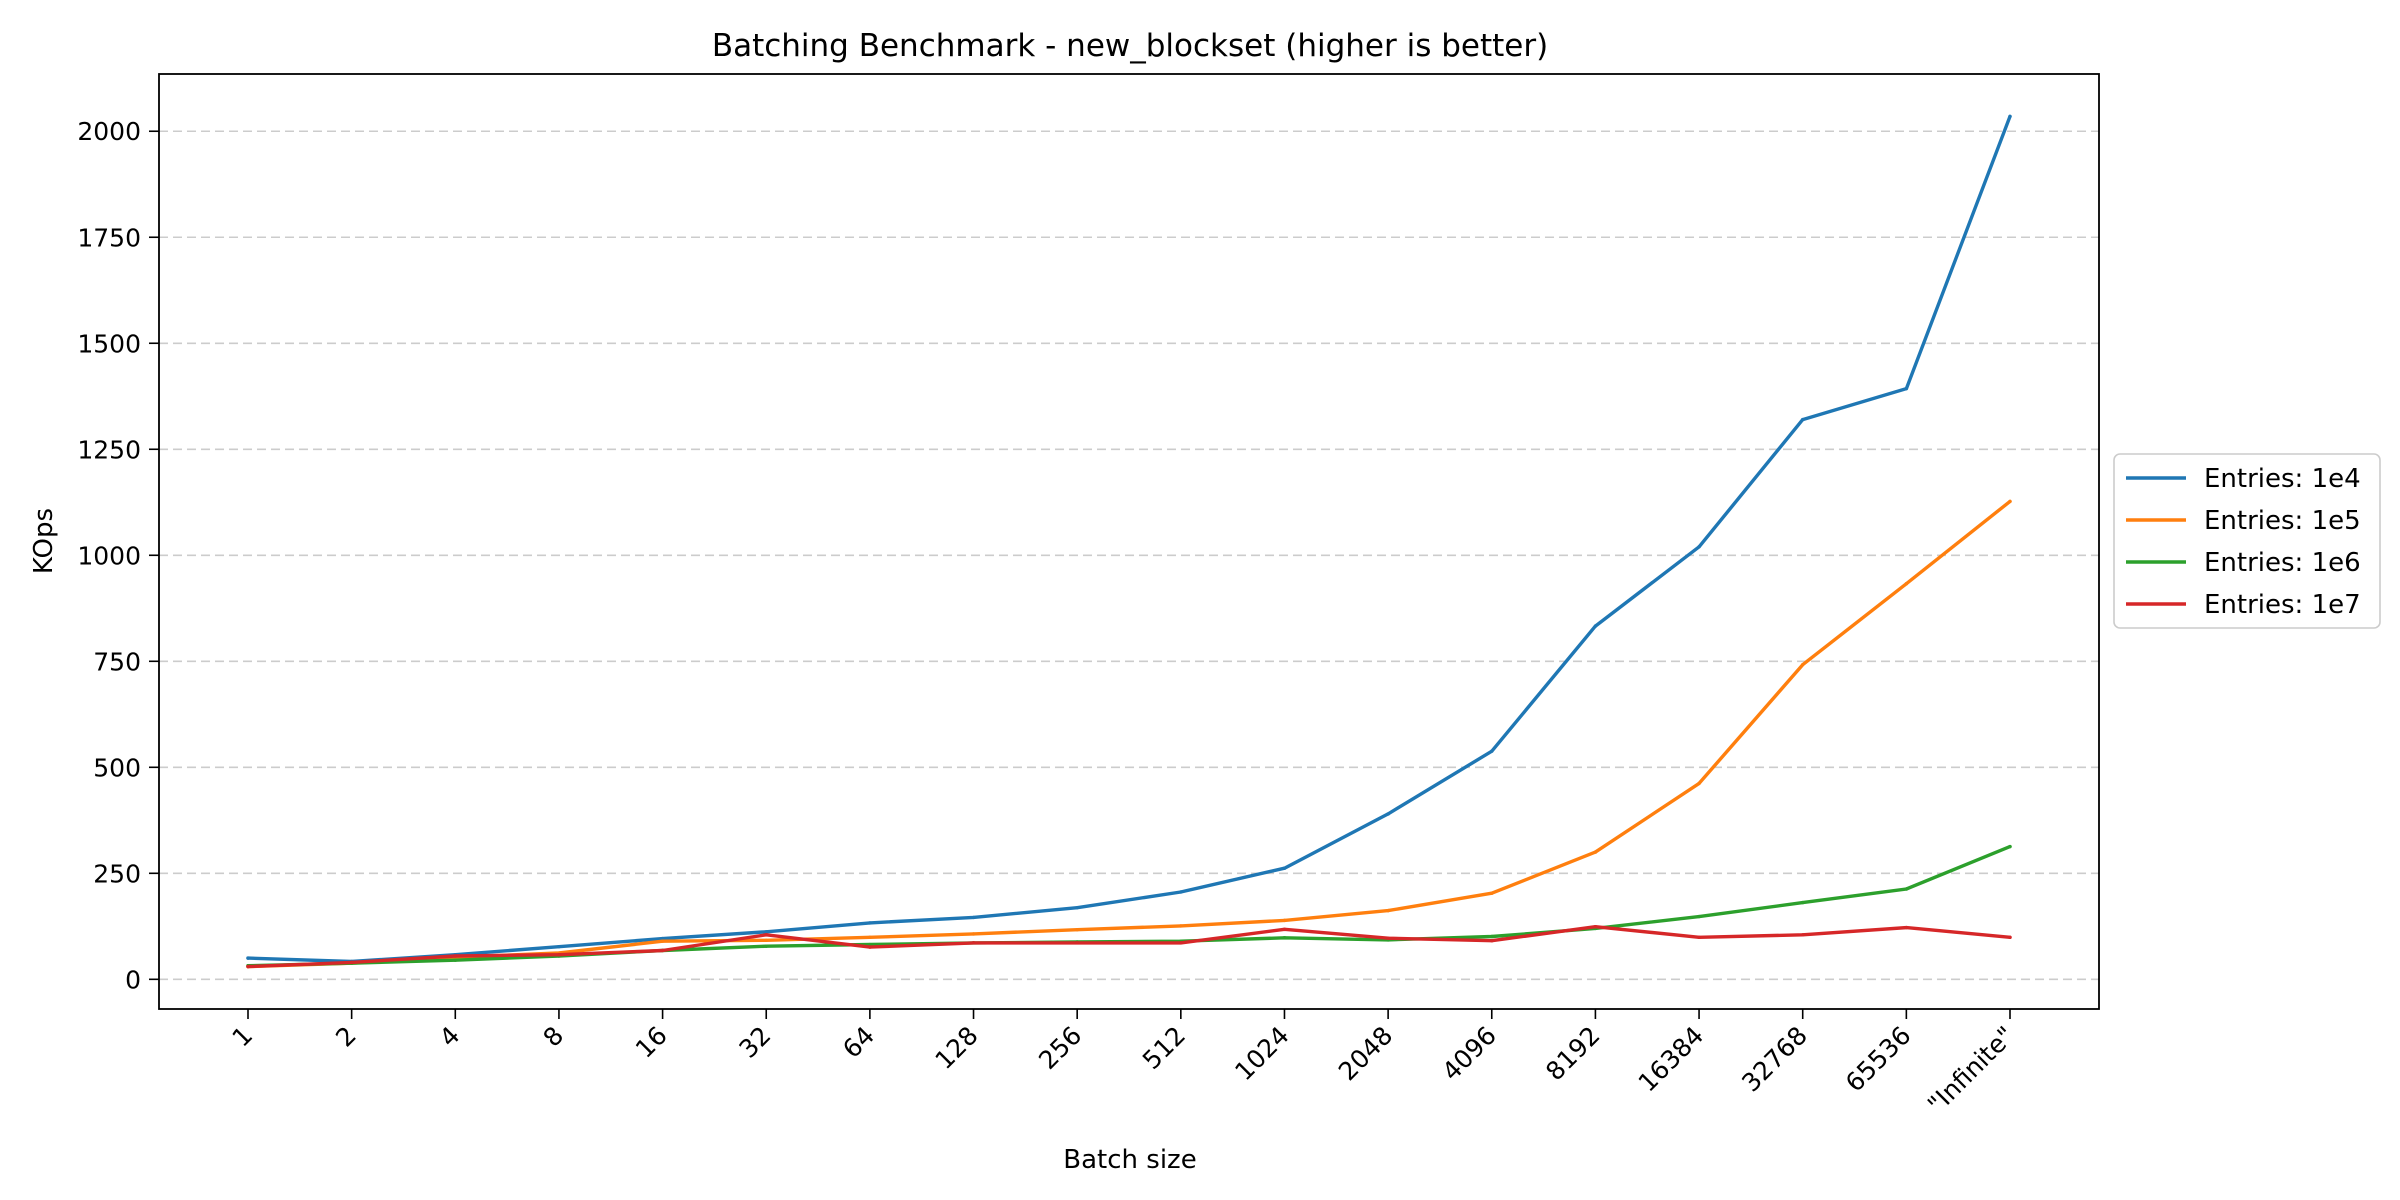 The height and width of the screenshot is (1200, 2400). What do you see at coordinates (242, 1037) in the screenshot?
I see `x-tick-label: 1` at bounding box center [242, 1037].